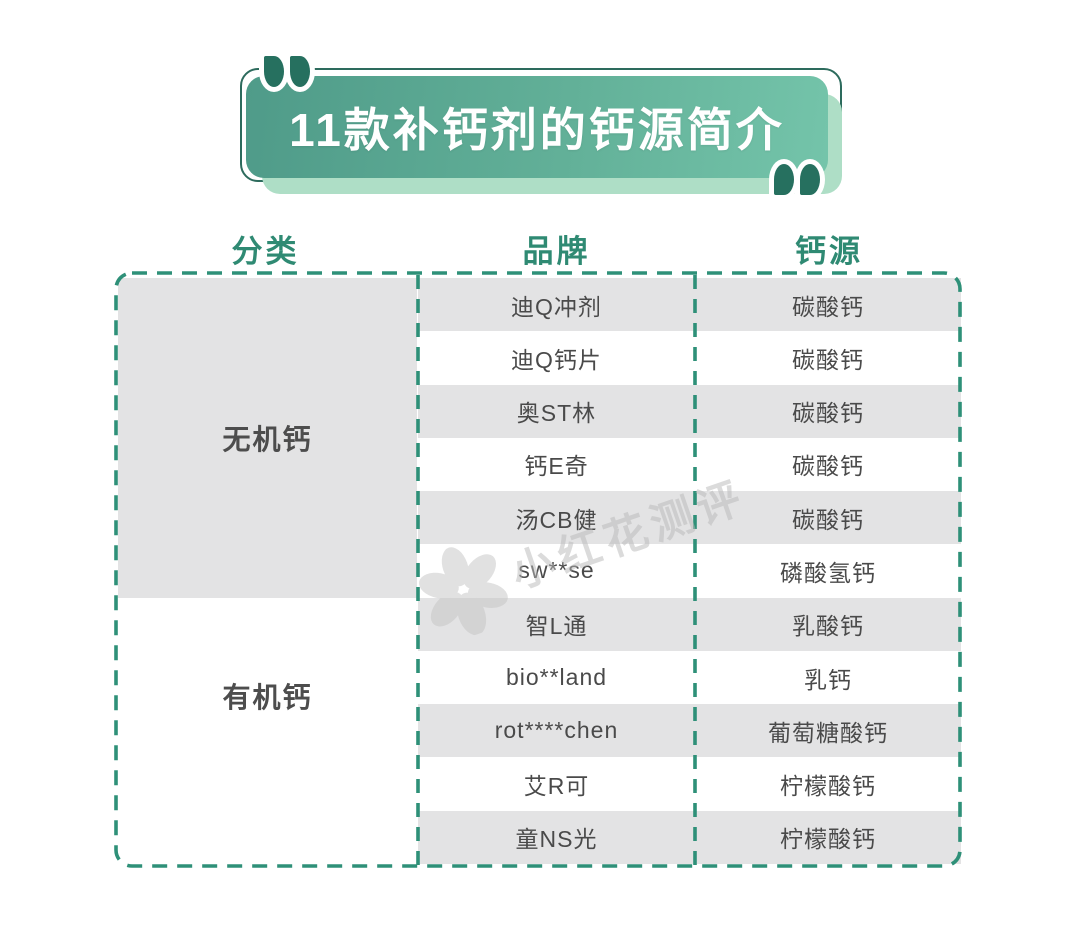 The height and width of the screenshot is (942, 1080). I want to click on brand-cell: 迪Q钙片, so click(556, 359).